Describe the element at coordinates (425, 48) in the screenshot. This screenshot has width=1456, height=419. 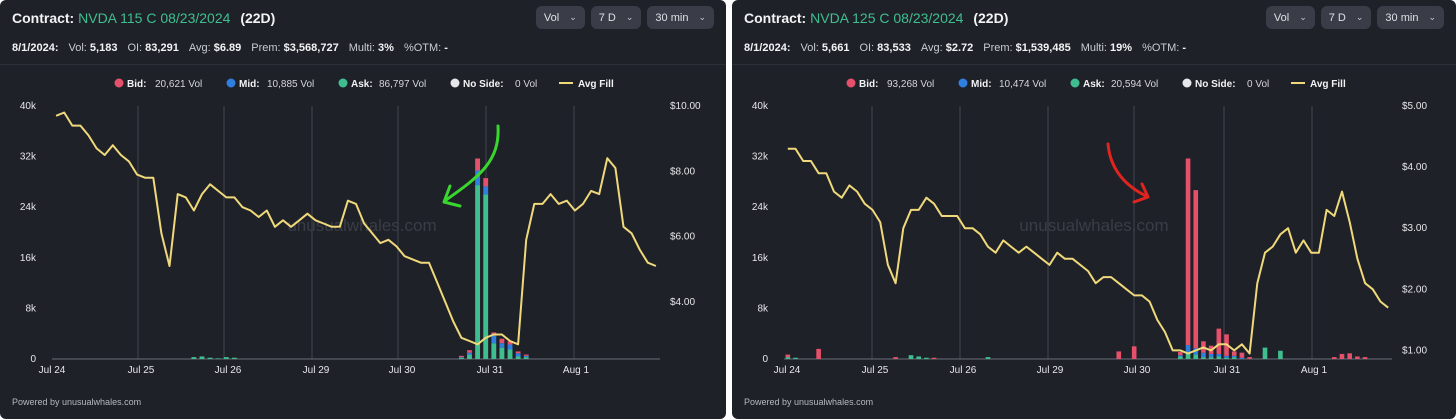
I see `stat-otm: %OTM: -` at that location.